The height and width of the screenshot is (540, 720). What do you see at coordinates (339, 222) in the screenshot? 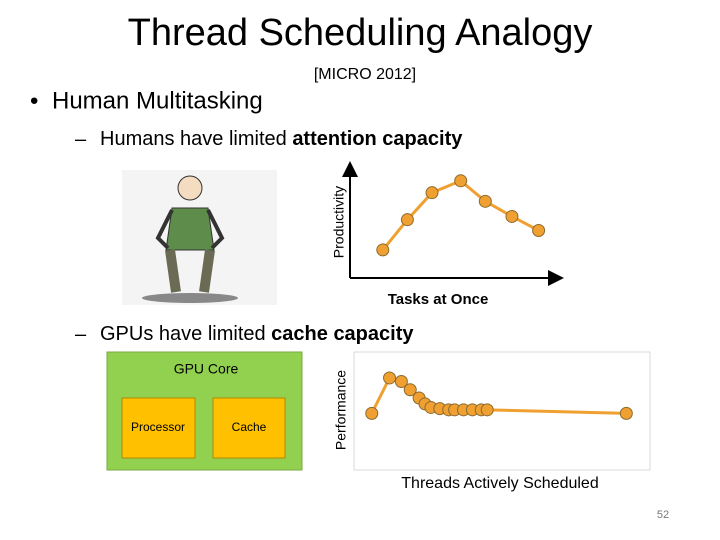
I see `y-axis-label: Productivity` at bounding box center [339, 222].